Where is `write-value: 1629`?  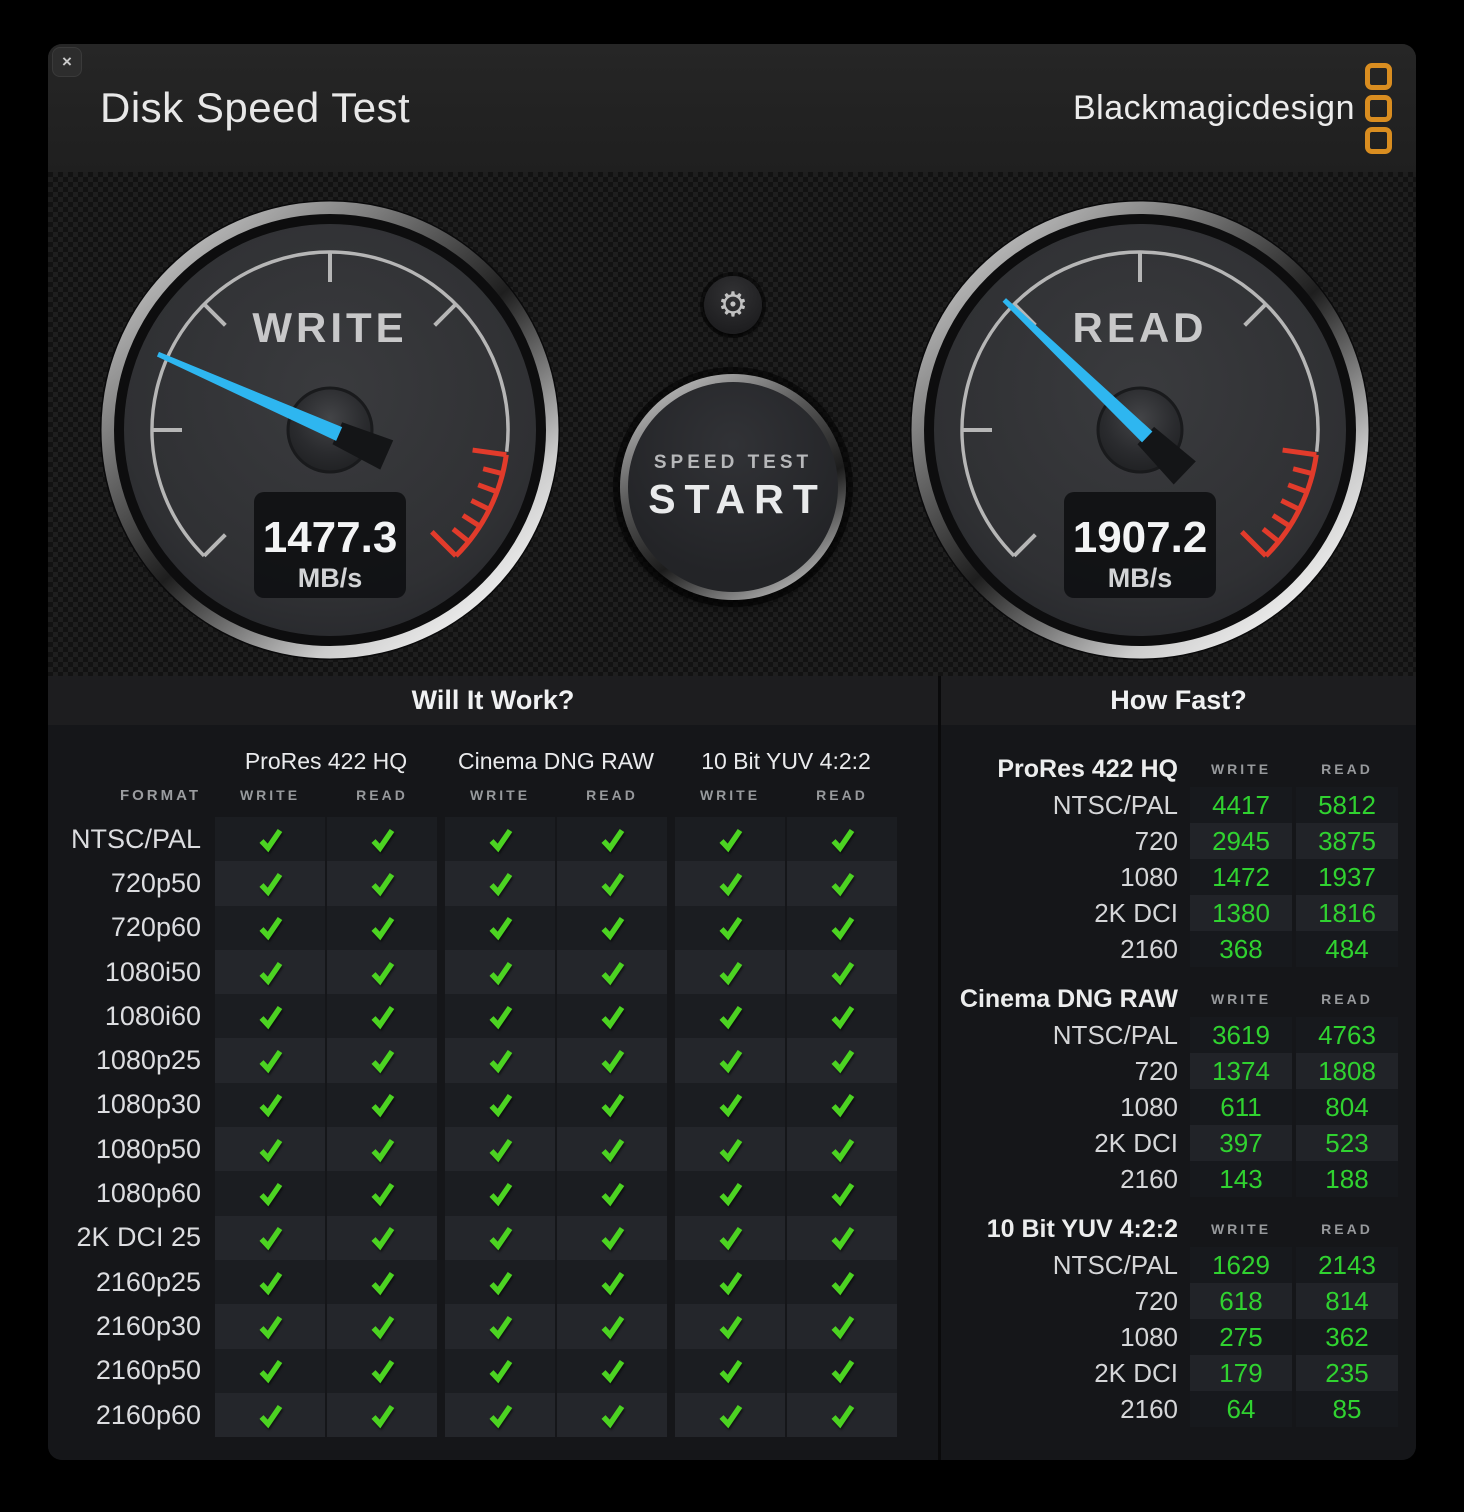 write-value: 1629 is located at coordinates (1241, 1265).